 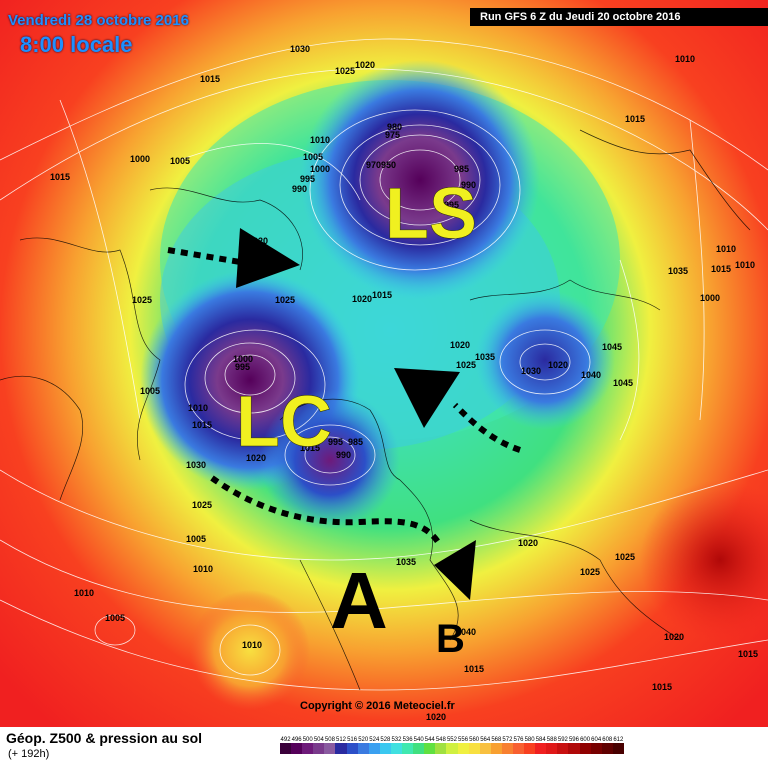 I want to click on legend-tick-label: 532, so click(x=396, y=740).